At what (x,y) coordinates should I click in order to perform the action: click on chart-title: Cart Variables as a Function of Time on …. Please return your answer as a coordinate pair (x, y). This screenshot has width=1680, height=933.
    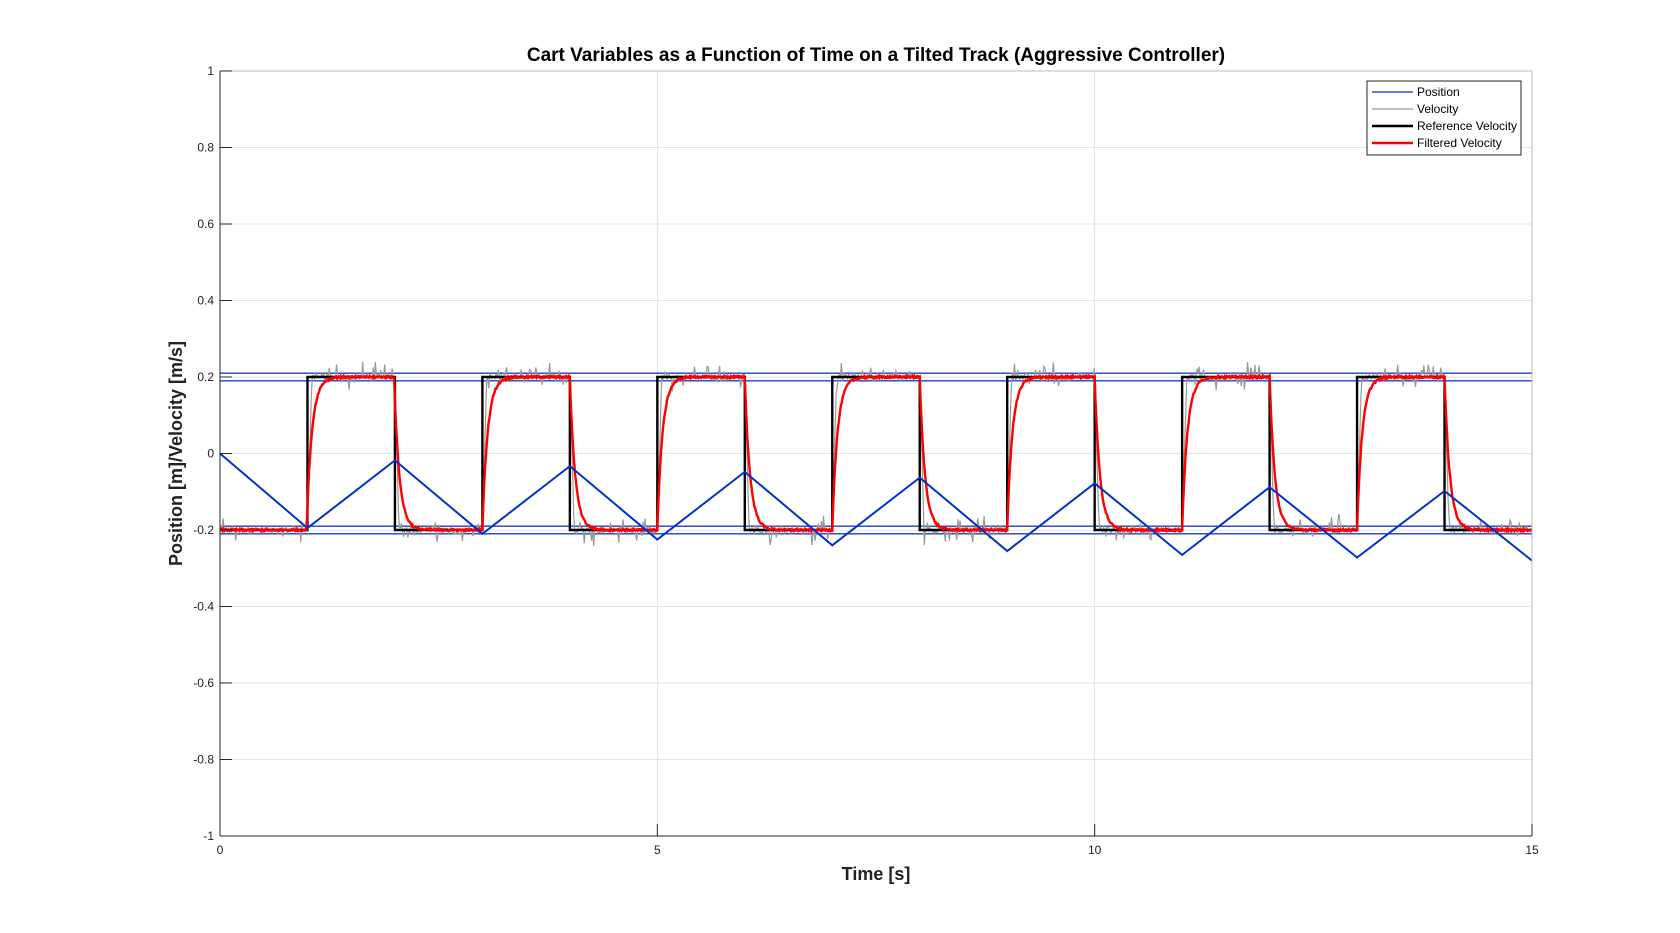
    Looking at the image, I should click on (876, 55).